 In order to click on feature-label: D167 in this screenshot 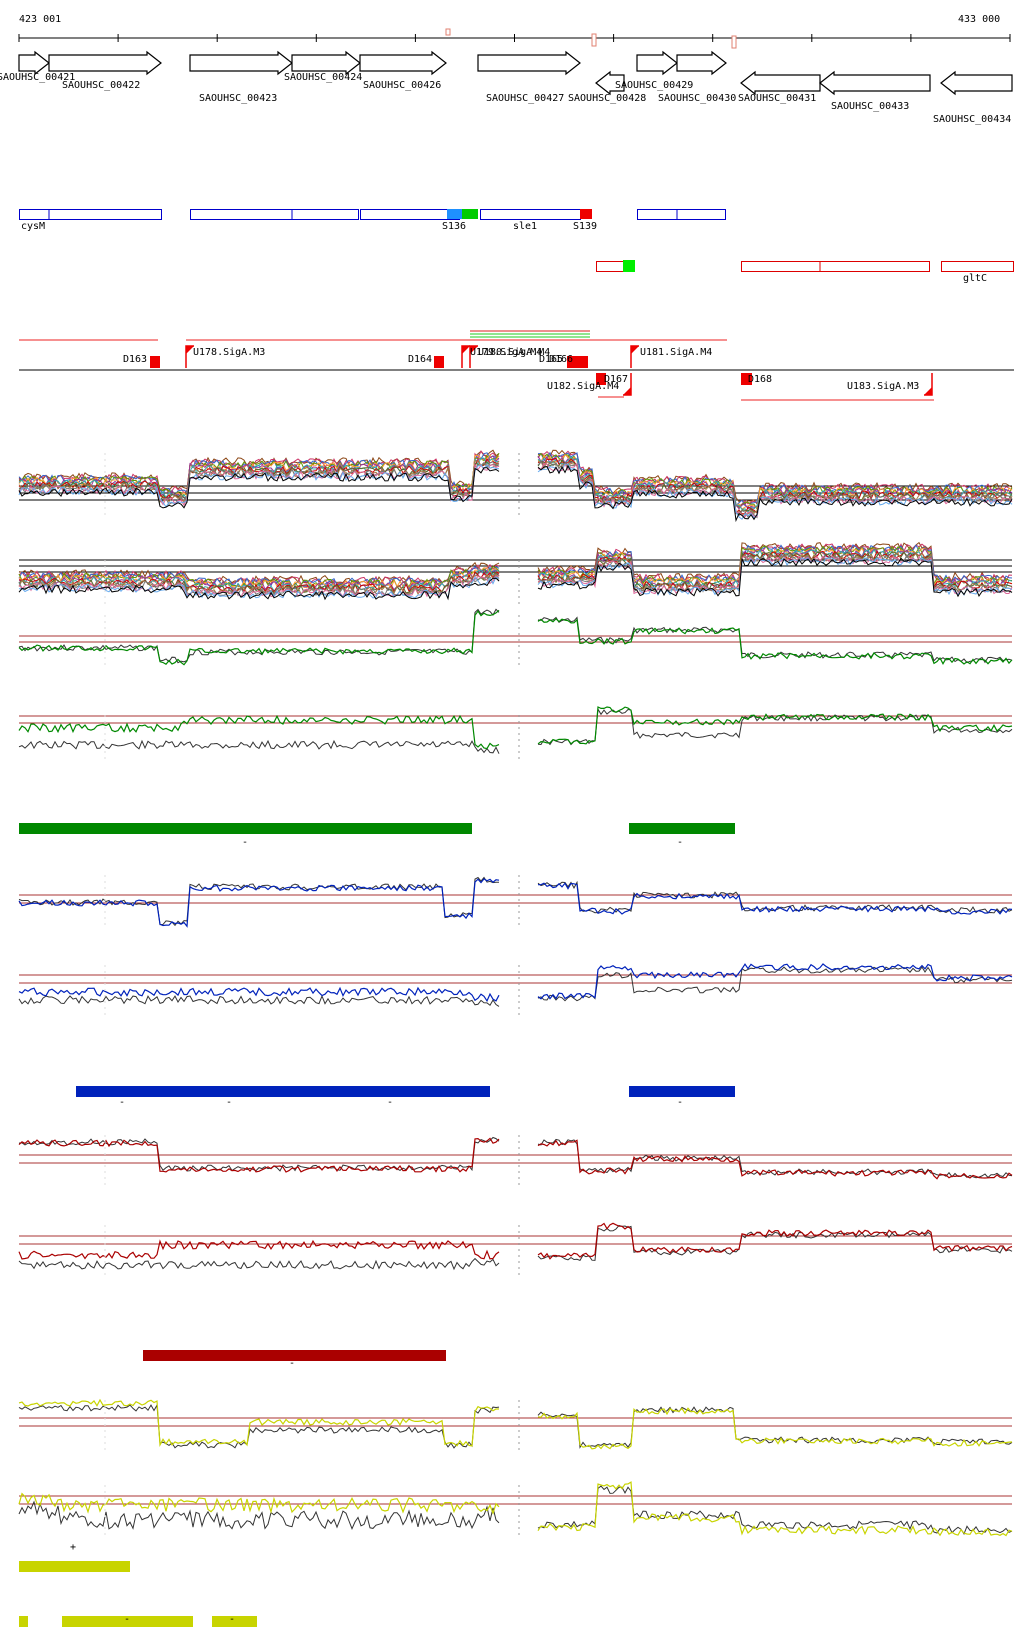, I will do `click(616, 379)`.